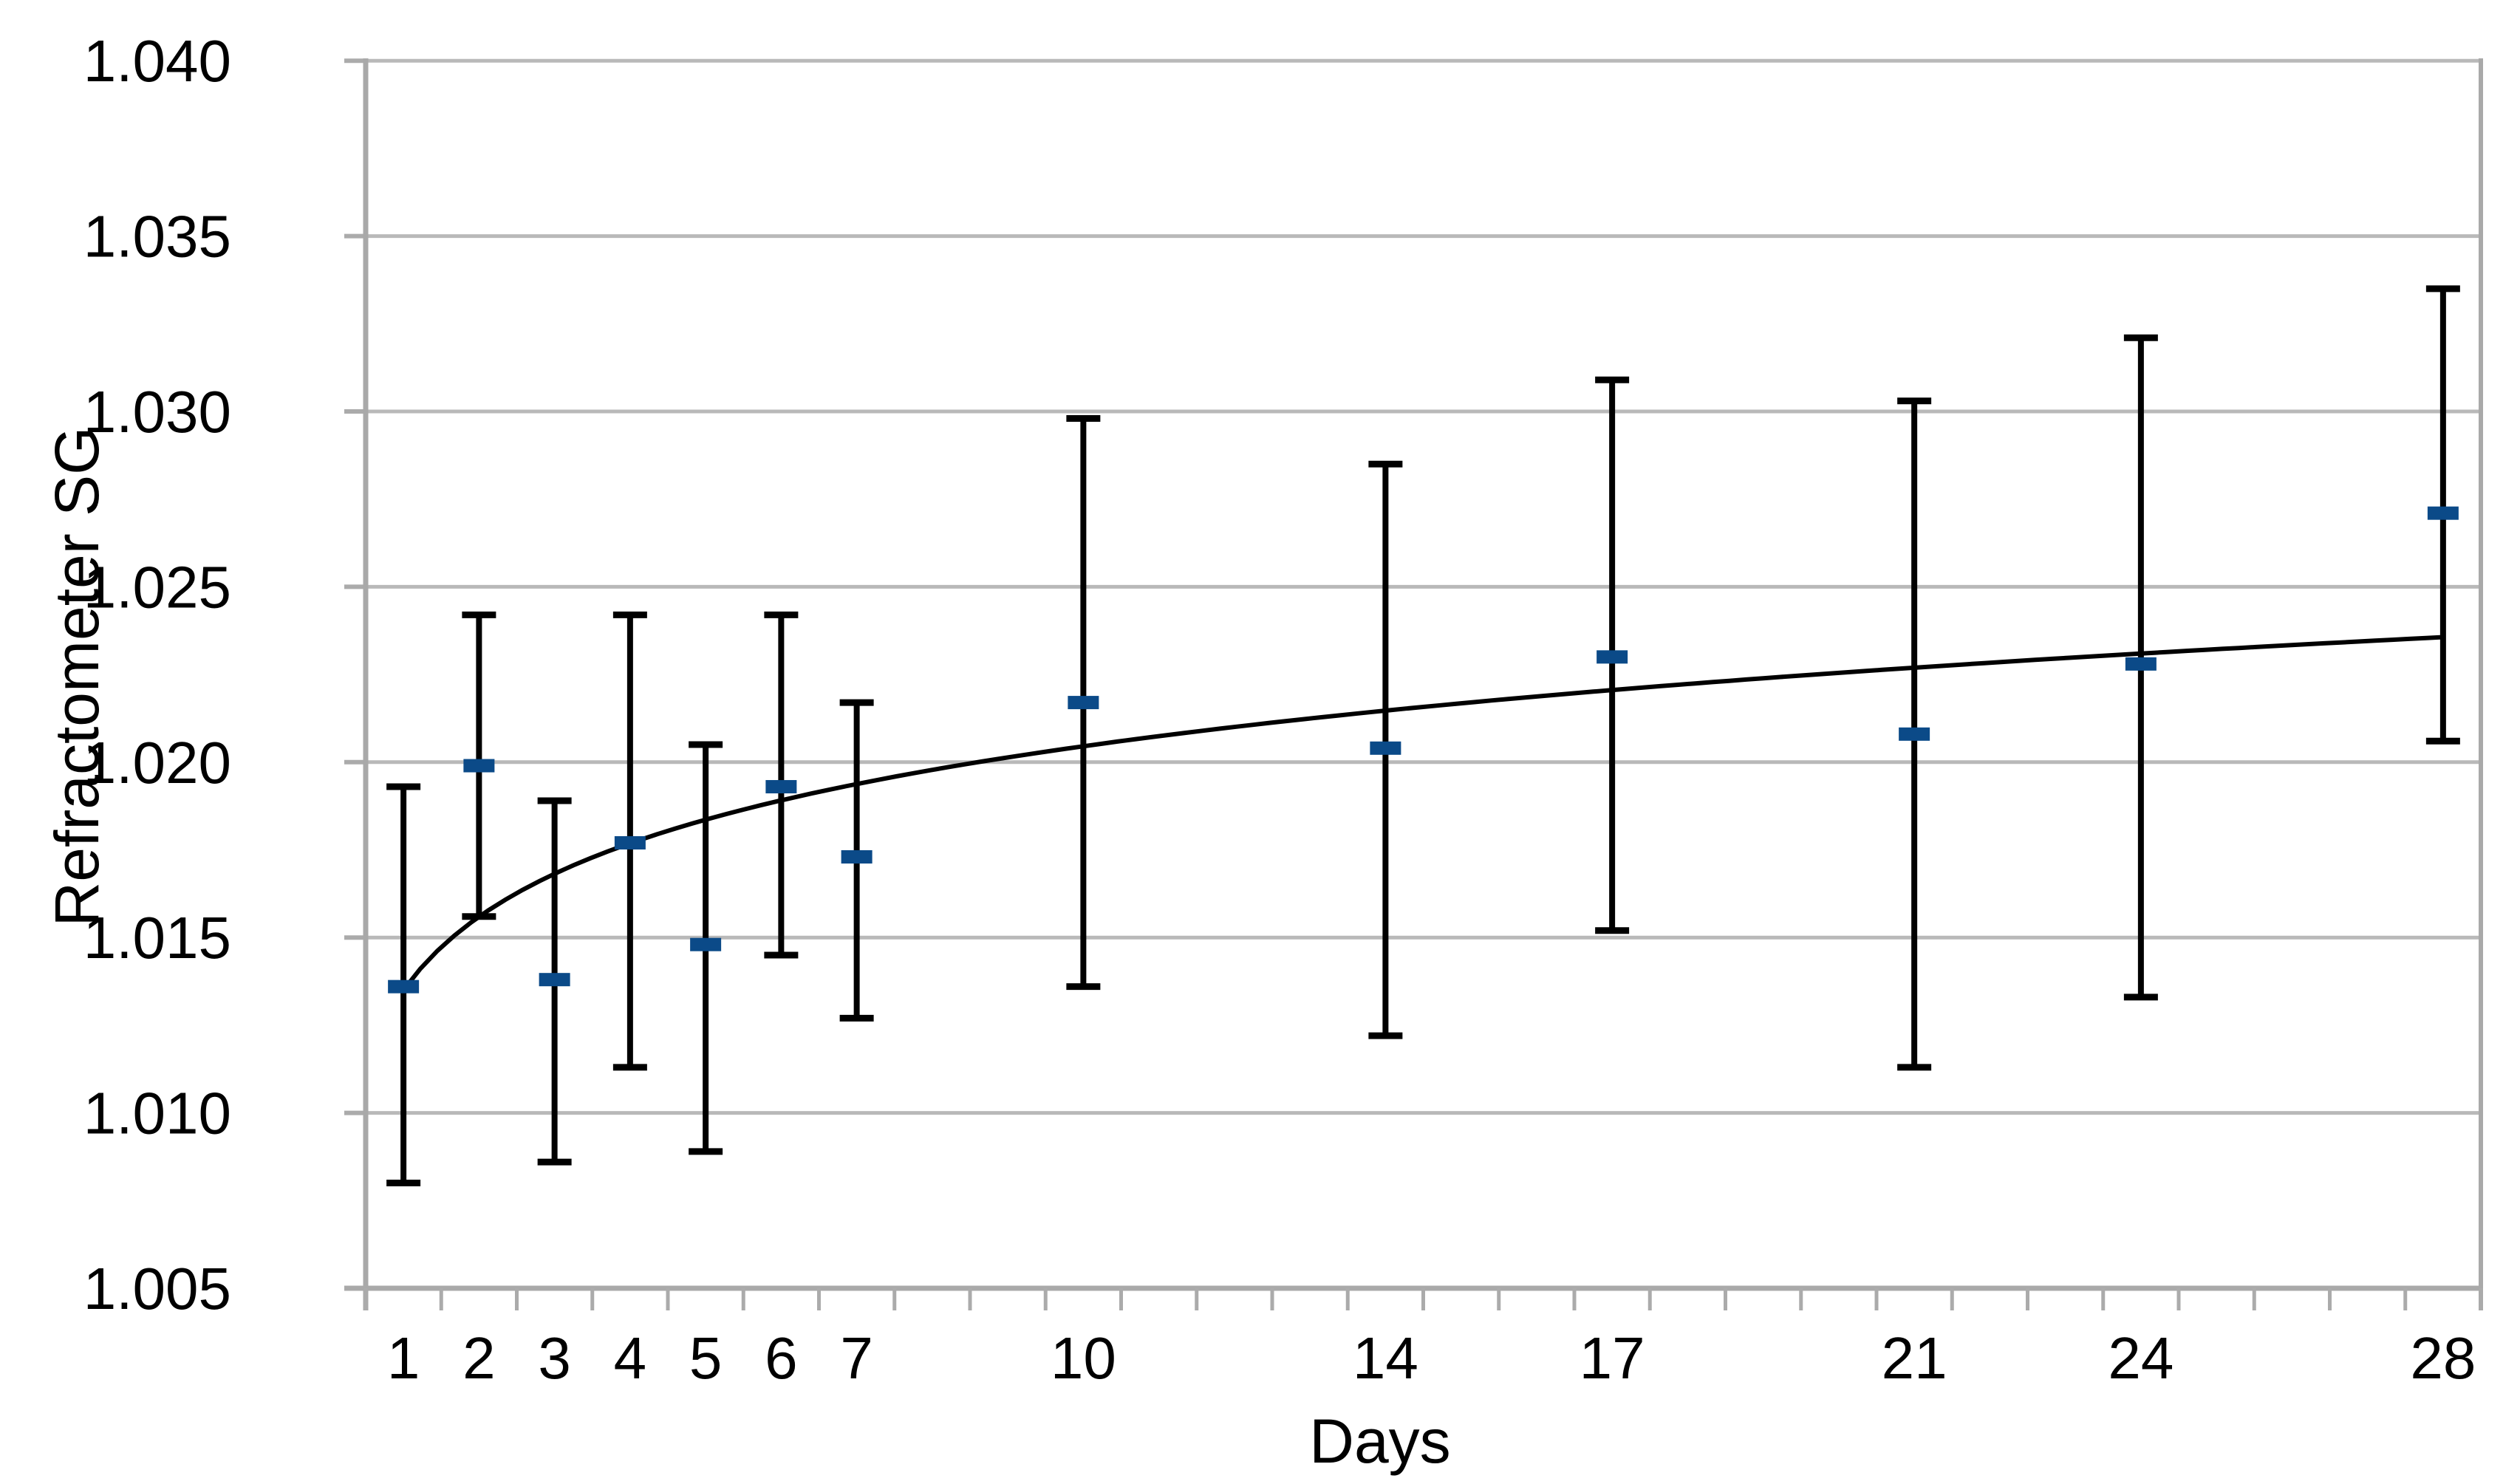 This screenshot has height=1484, width=2520. What do you see at coordinates (630, 1358) in the screenshot?
I see `x-tick-label: 4` at bounding box center [630, 1358].